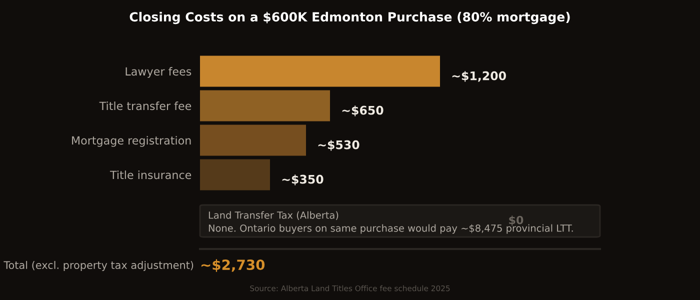  Describe the element at coordinates (350, 18) in the screenshot. I see `chart-title: Closing Costs on a $600K Edmonton Purchase (80% mortgage)` at that location.